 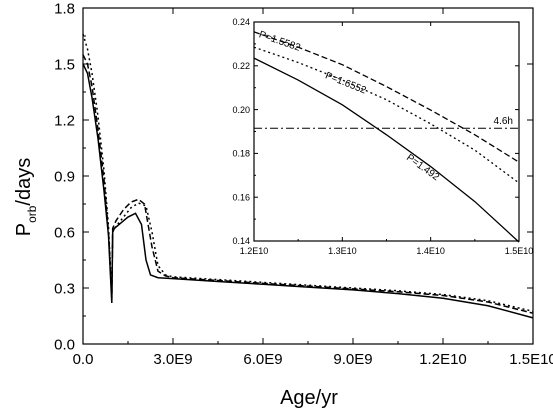 I want to click on inset-y-tick-label: 0.14, so click(x=241, y=241).